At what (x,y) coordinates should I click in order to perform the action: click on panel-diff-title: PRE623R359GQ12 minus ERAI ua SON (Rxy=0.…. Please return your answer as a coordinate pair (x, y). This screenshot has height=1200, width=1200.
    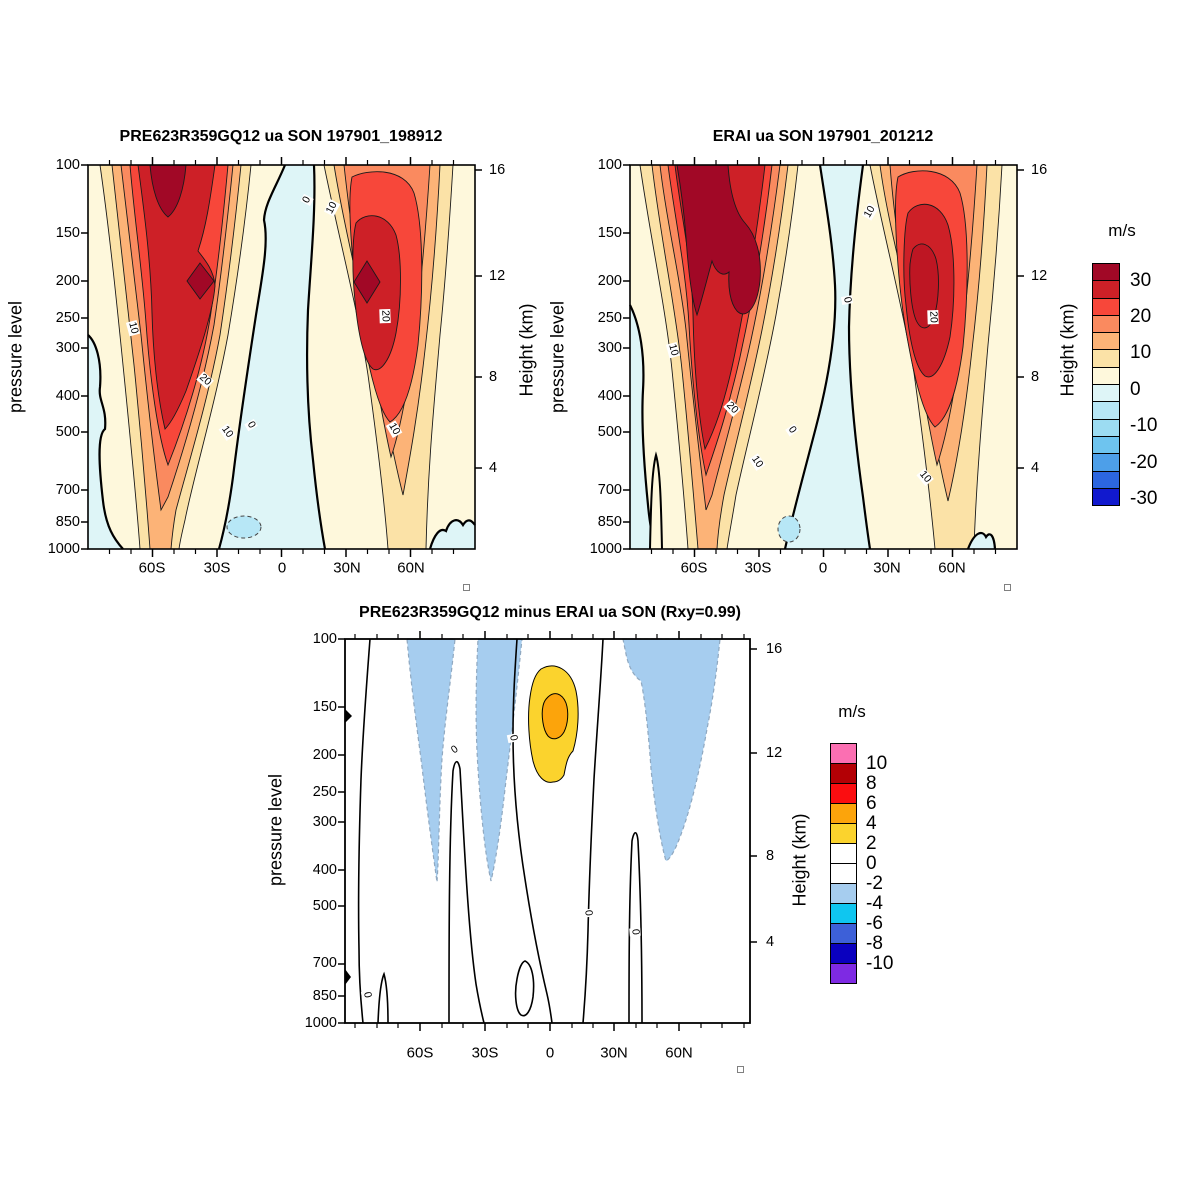
    Looking at the image, I should click on (550, 612).